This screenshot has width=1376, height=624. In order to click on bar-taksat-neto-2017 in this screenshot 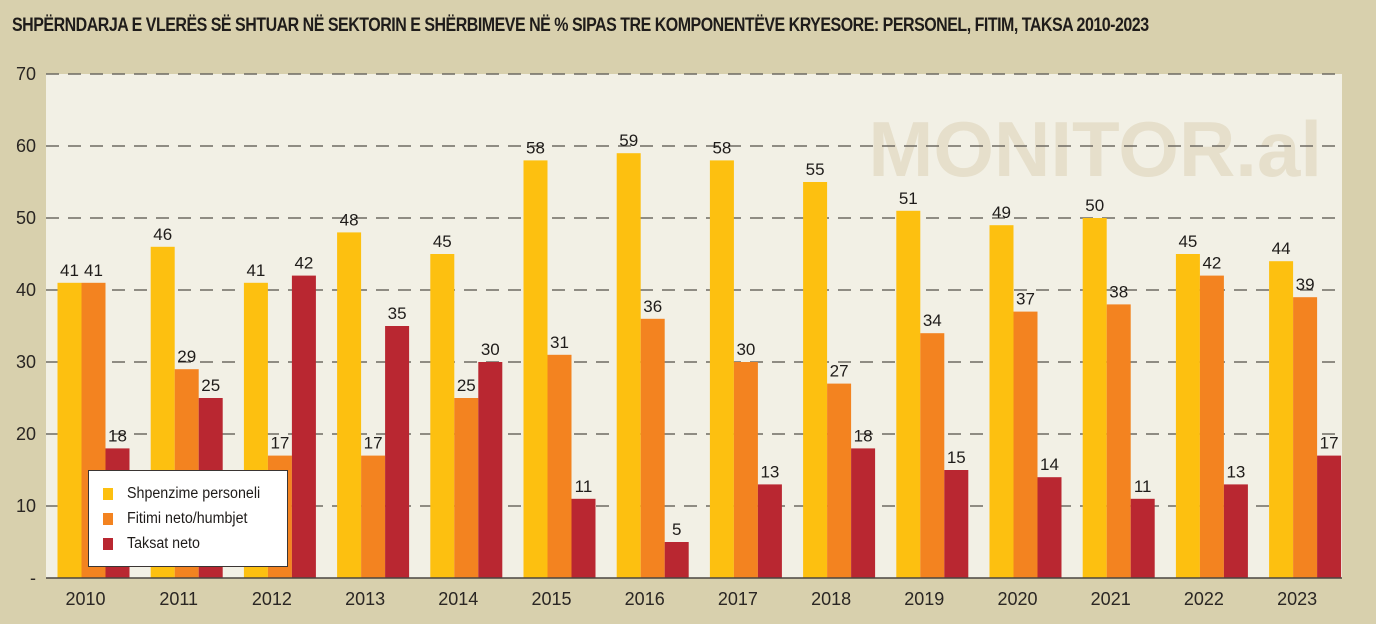, I will do `click(769, 531)`.